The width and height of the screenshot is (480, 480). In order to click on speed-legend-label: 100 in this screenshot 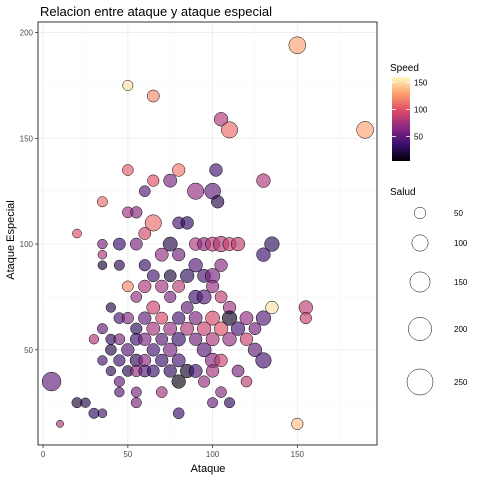, I will do `click(421, 110)`.